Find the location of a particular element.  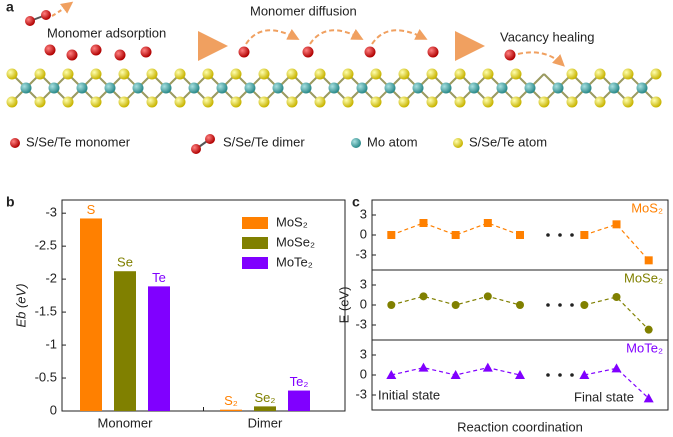

legend-label: S/Se/Te dimer is located at coordinates (264, 141).